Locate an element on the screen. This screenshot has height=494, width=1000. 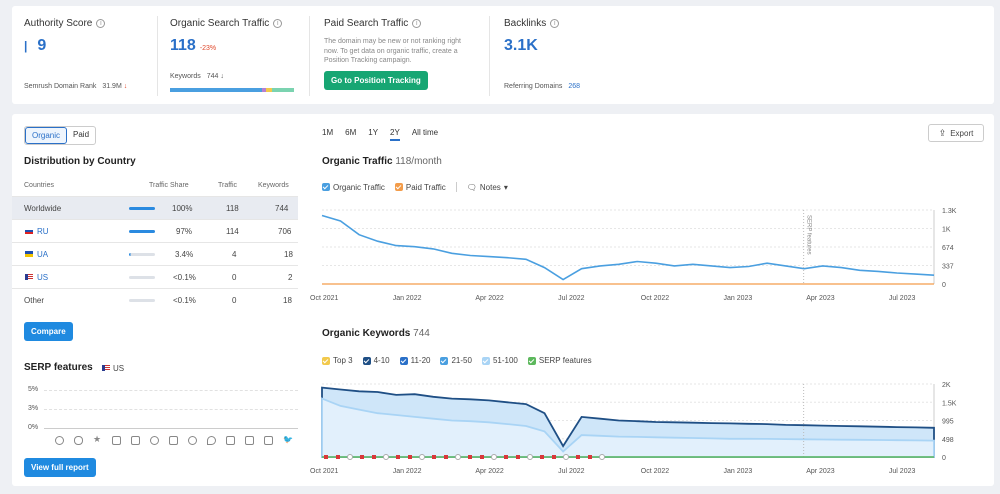
star-icon: ★ is located at coordinates (97, 439).